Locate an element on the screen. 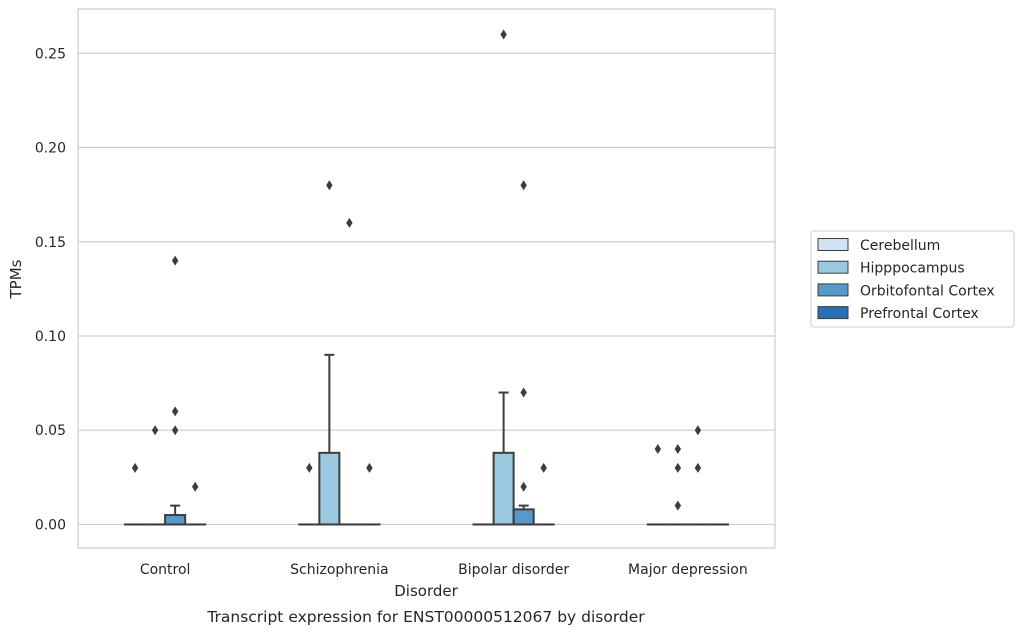  y-tick-label: 0.00 is located at coordinates (50, 525).